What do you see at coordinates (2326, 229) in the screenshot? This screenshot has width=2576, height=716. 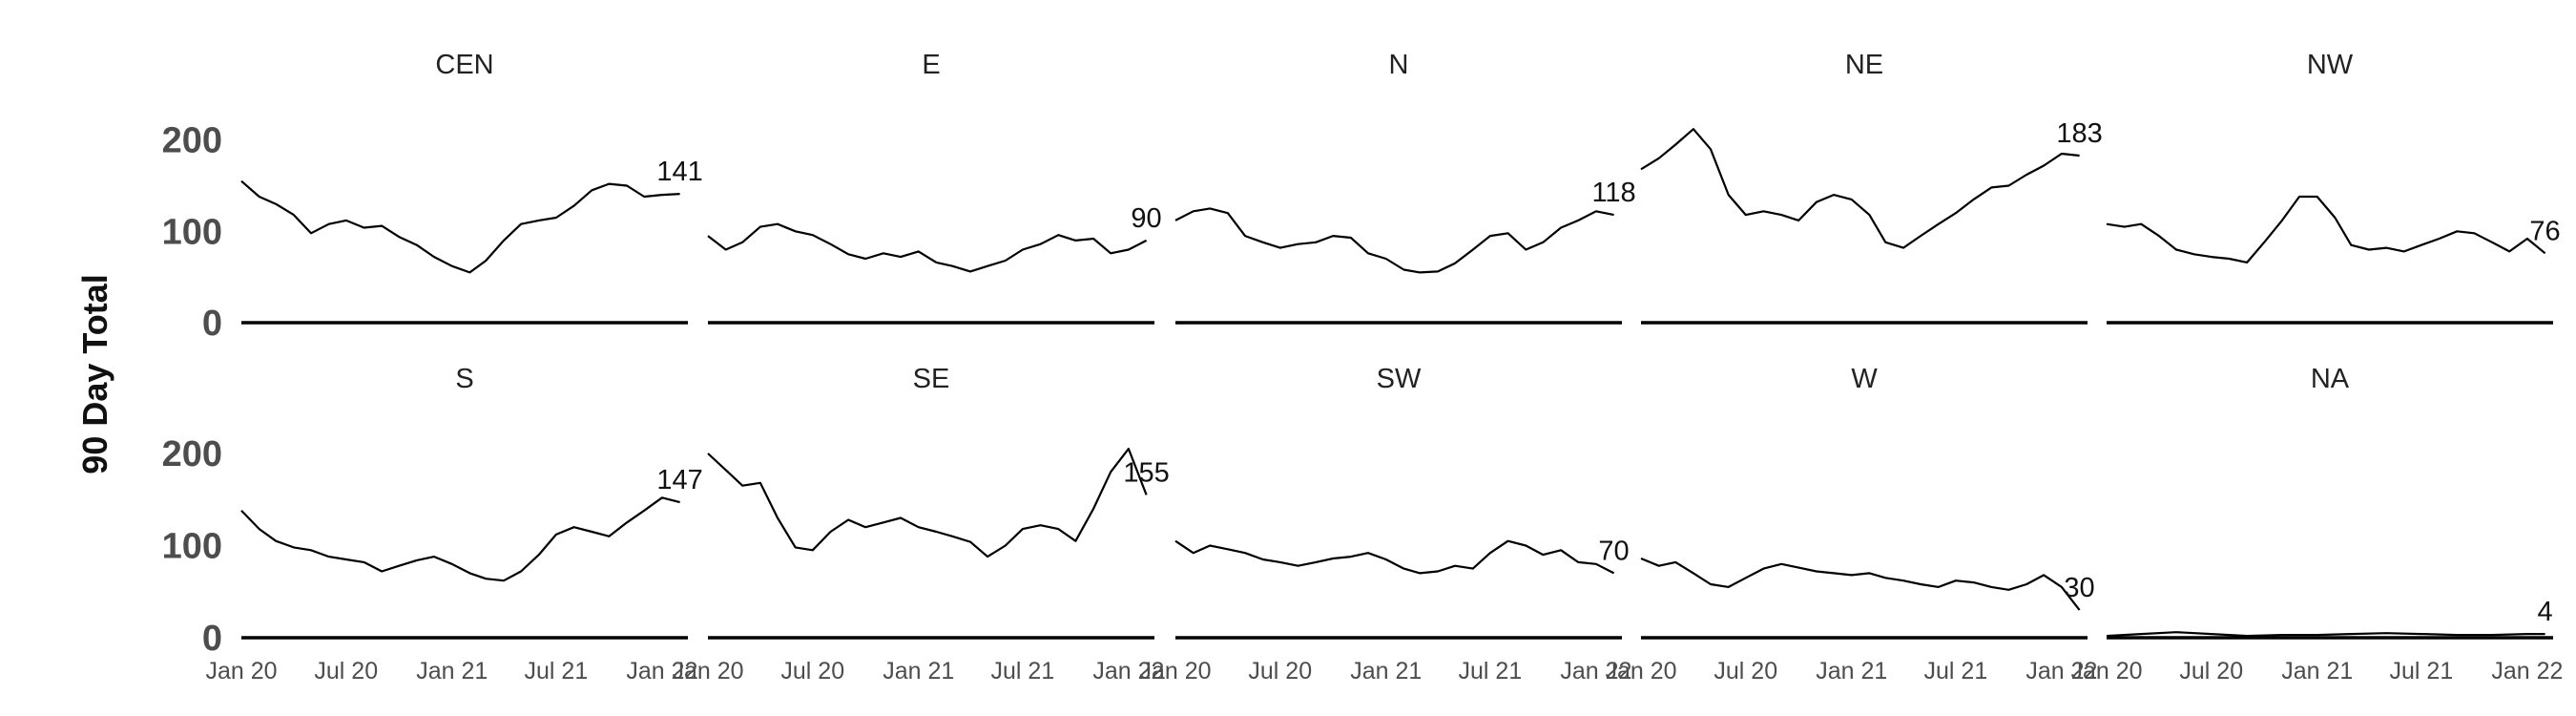 I see `series-line-nw` at bounding box center [2326, 229].